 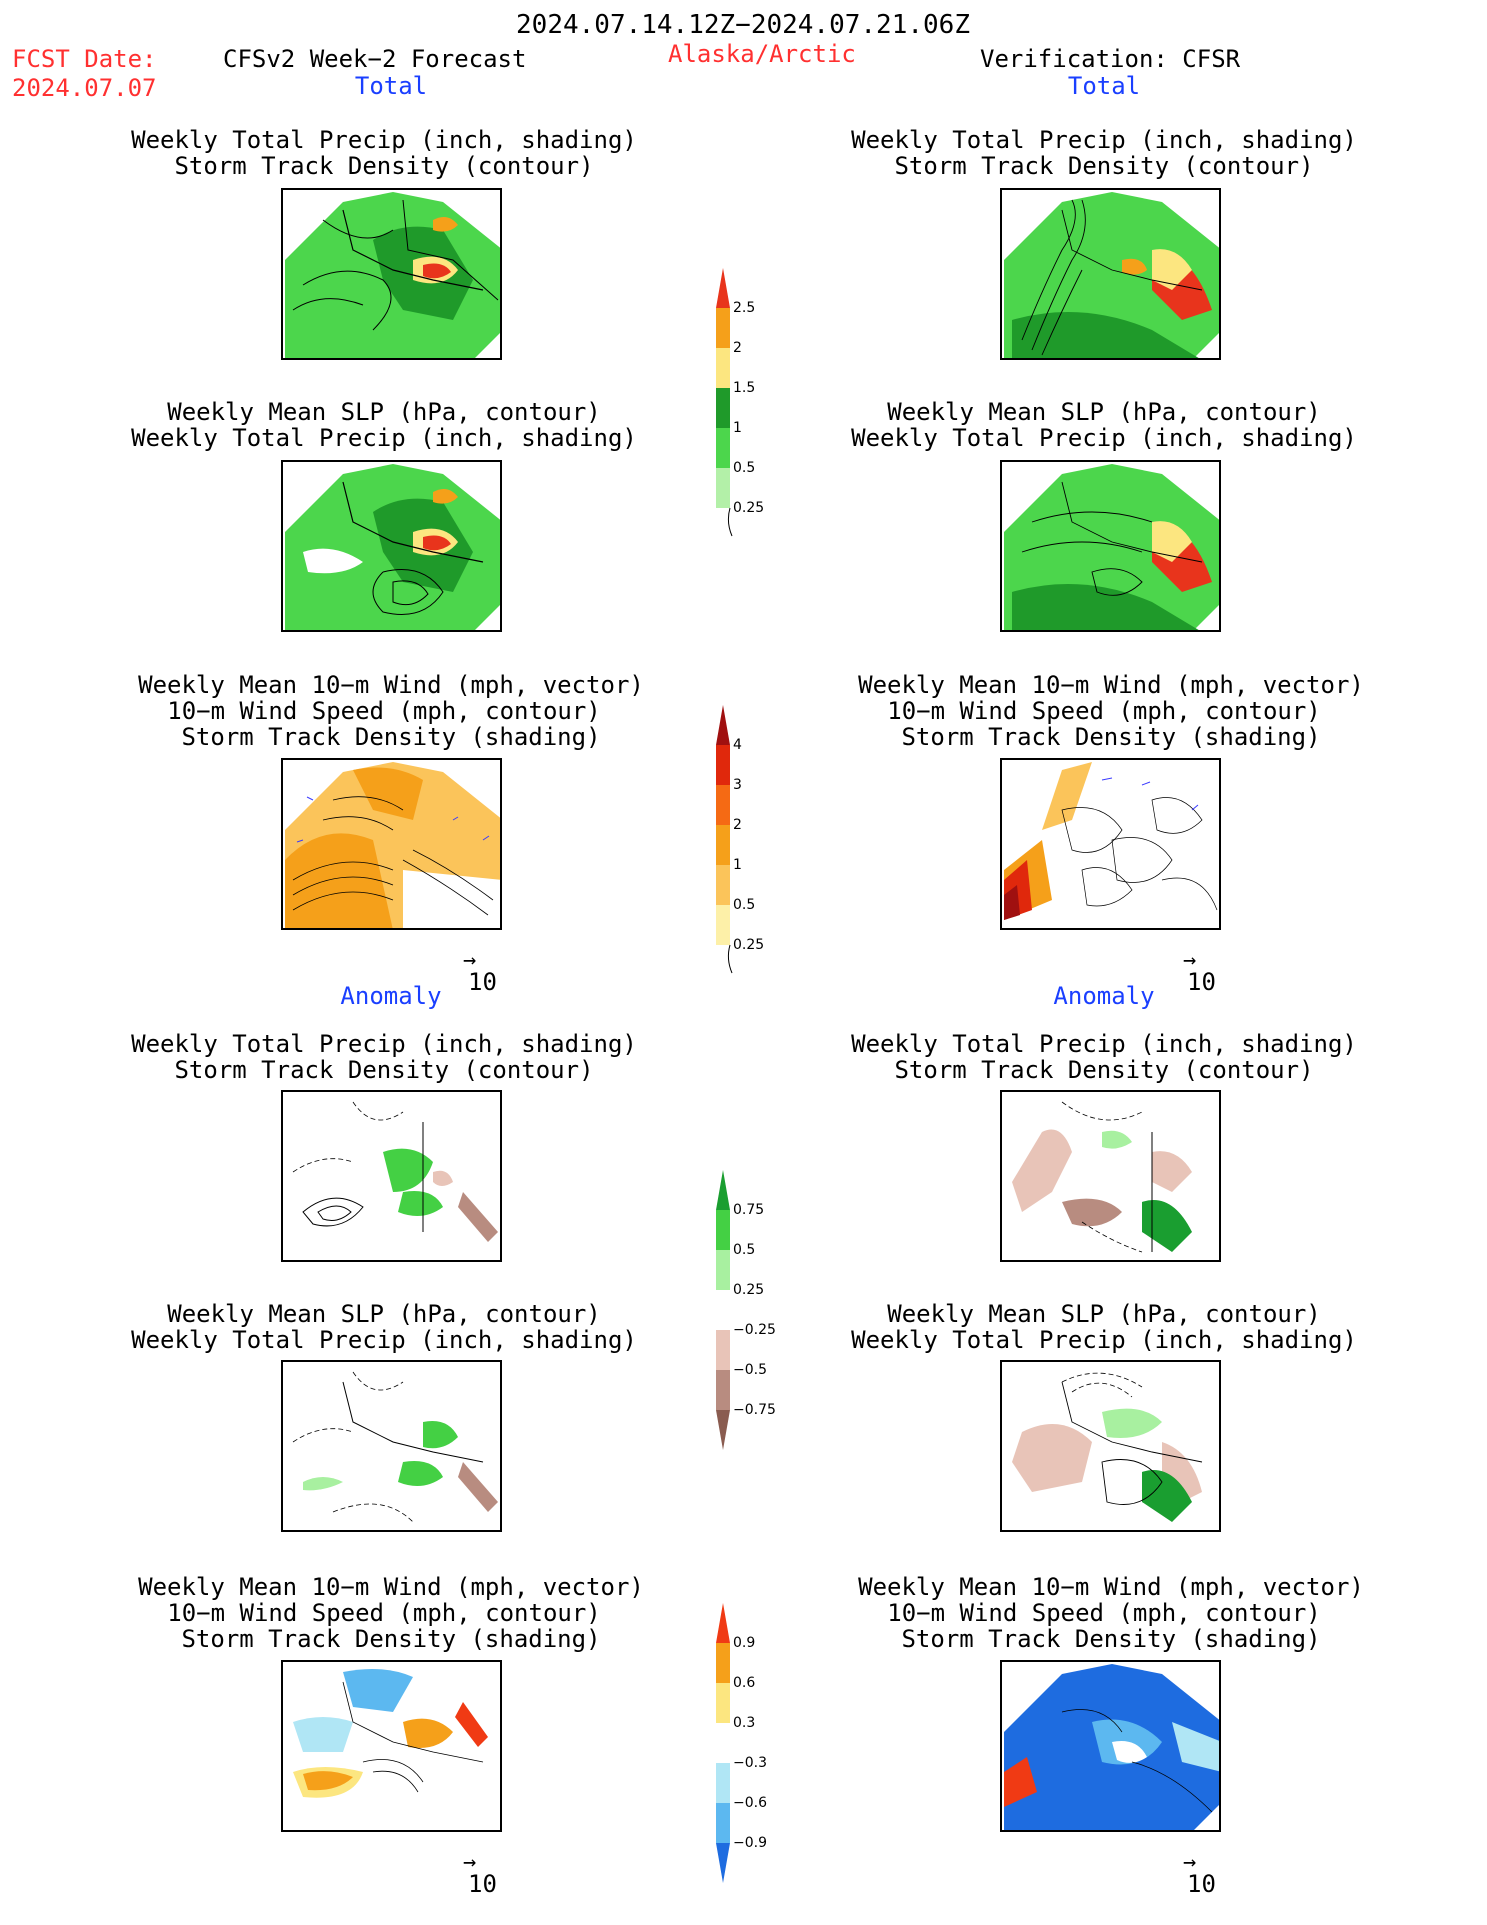 I want to click on map-panel-anom-wind-storm-verification, so click(x=1110, y=1746).